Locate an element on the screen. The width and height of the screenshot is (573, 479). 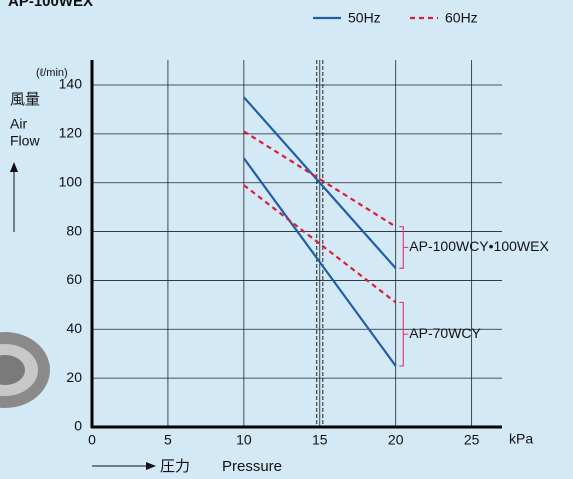
series-line is located at coordinates (320, 217).